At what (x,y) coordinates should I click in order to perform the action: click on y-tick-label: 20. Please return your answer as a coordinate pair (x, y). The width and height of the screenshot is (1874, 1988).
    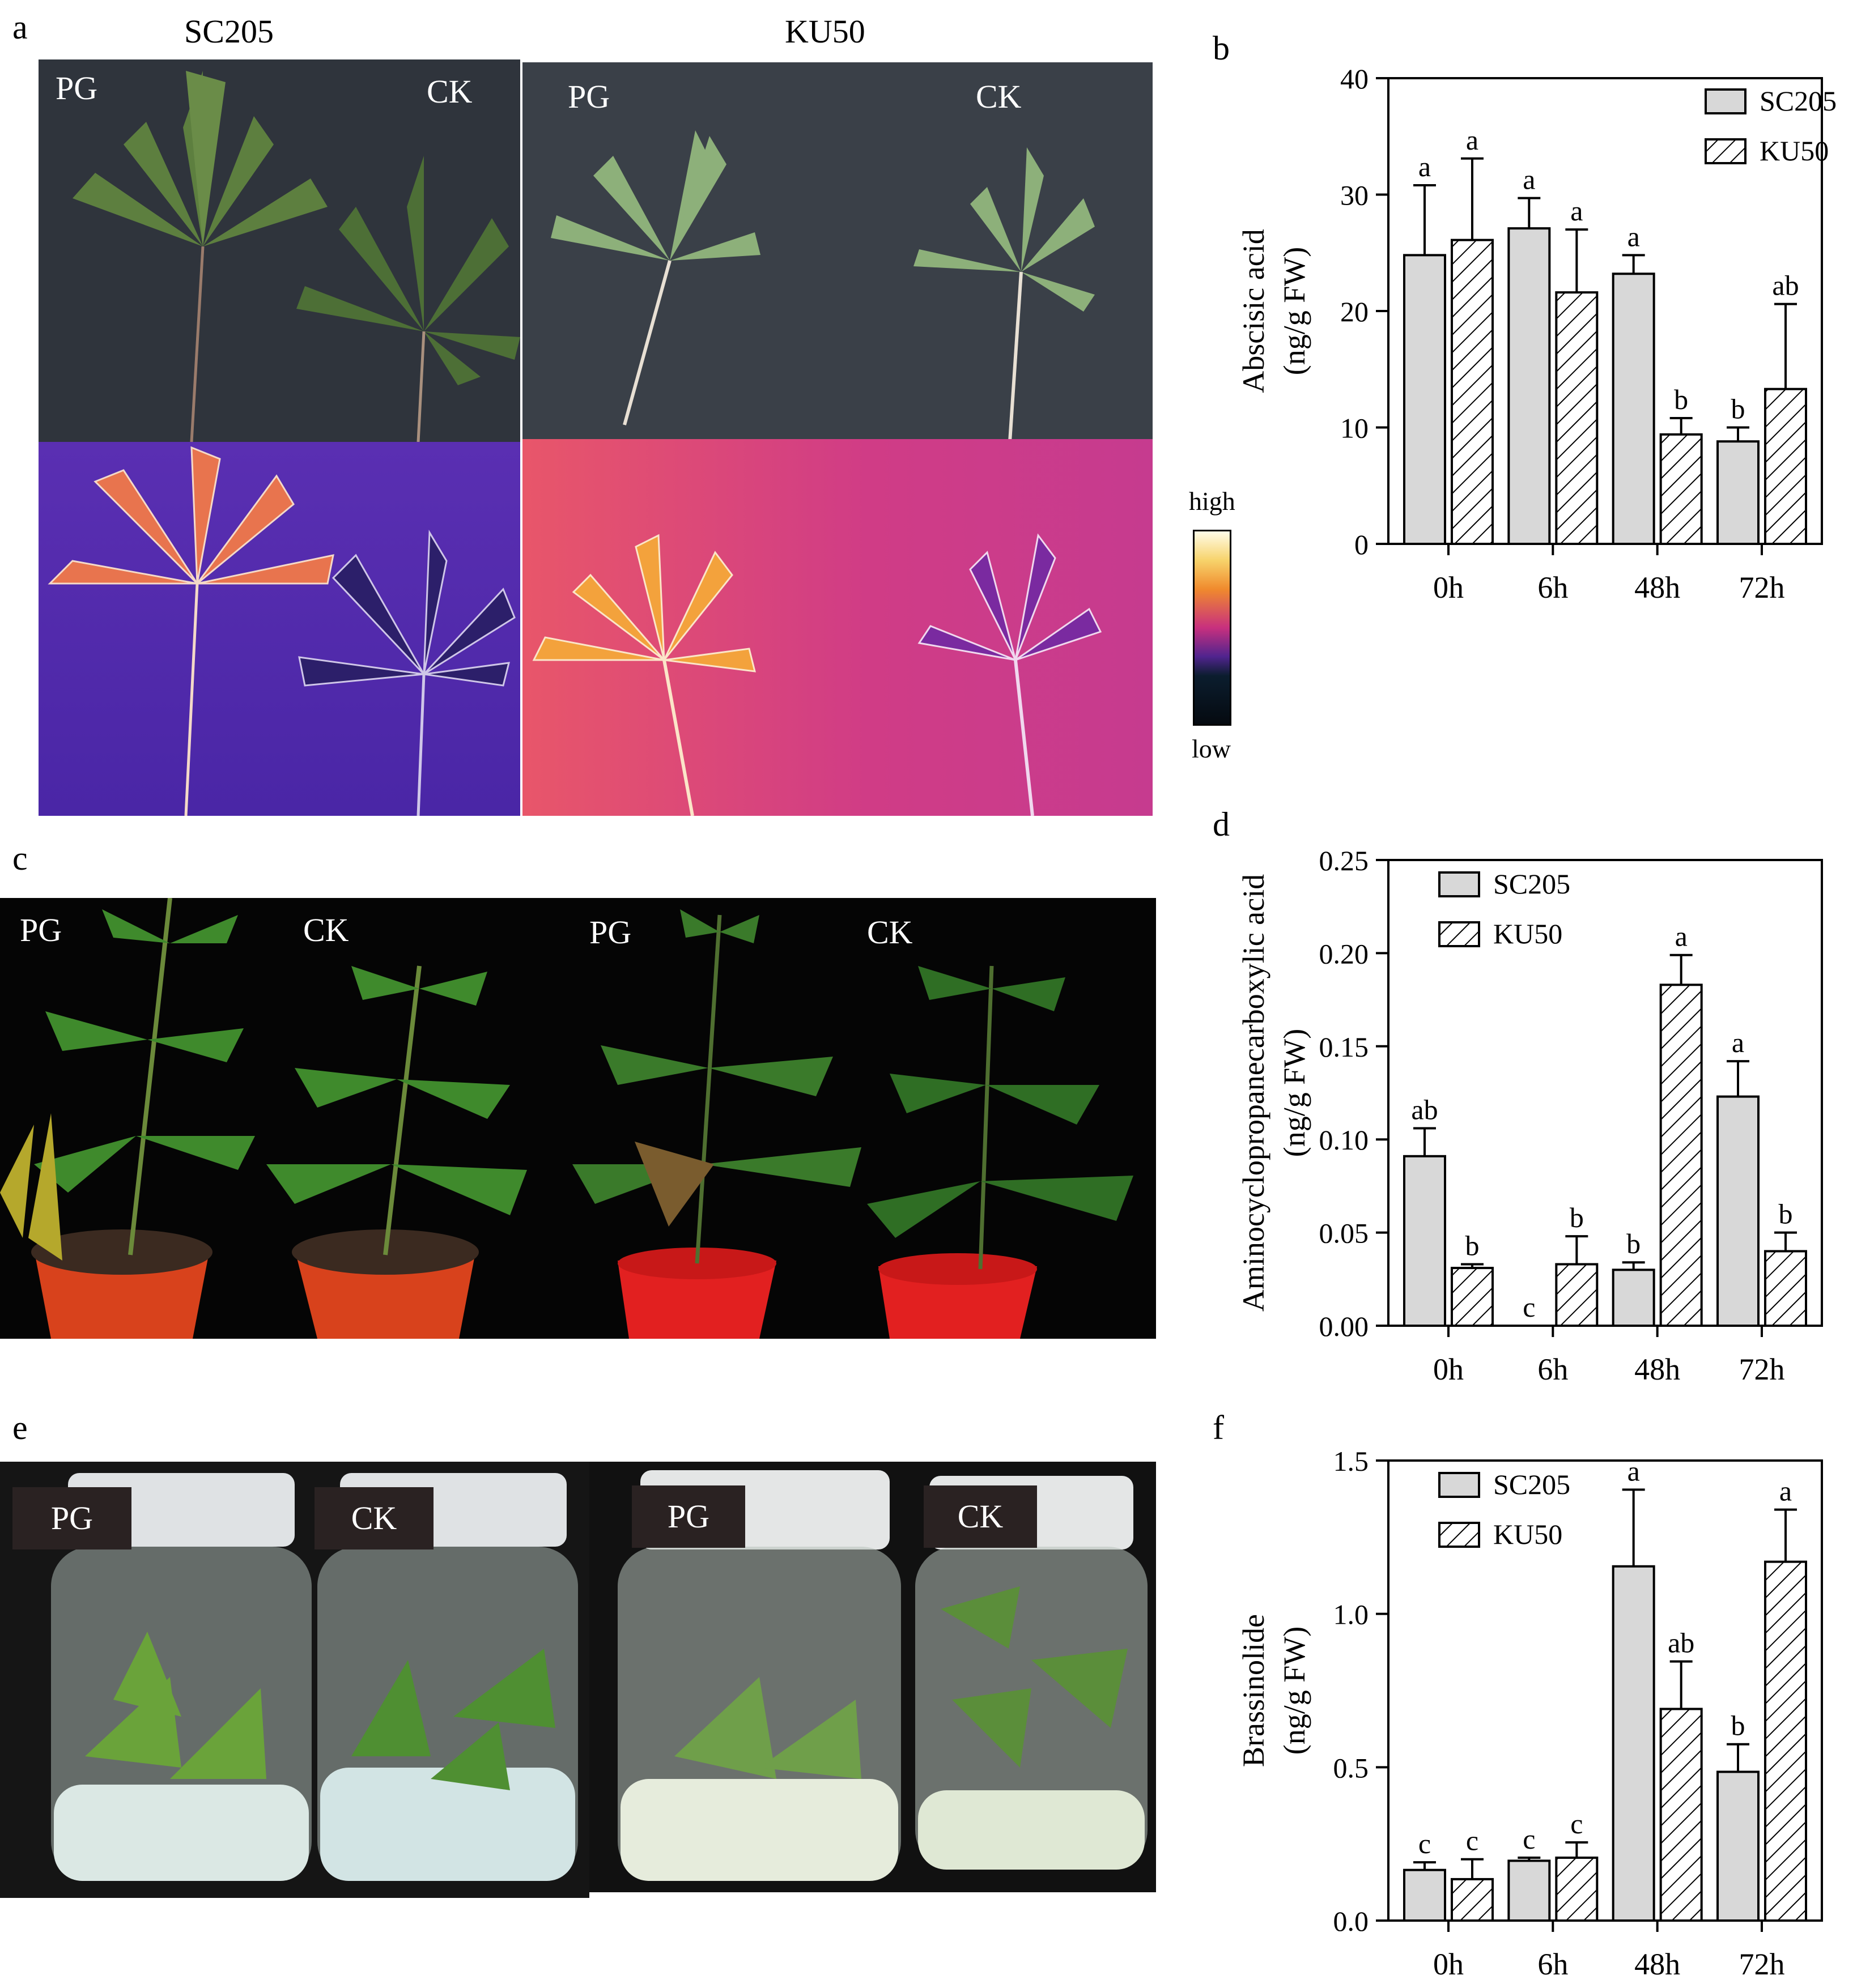
    Looking at the image, I should click on (1354, 311).